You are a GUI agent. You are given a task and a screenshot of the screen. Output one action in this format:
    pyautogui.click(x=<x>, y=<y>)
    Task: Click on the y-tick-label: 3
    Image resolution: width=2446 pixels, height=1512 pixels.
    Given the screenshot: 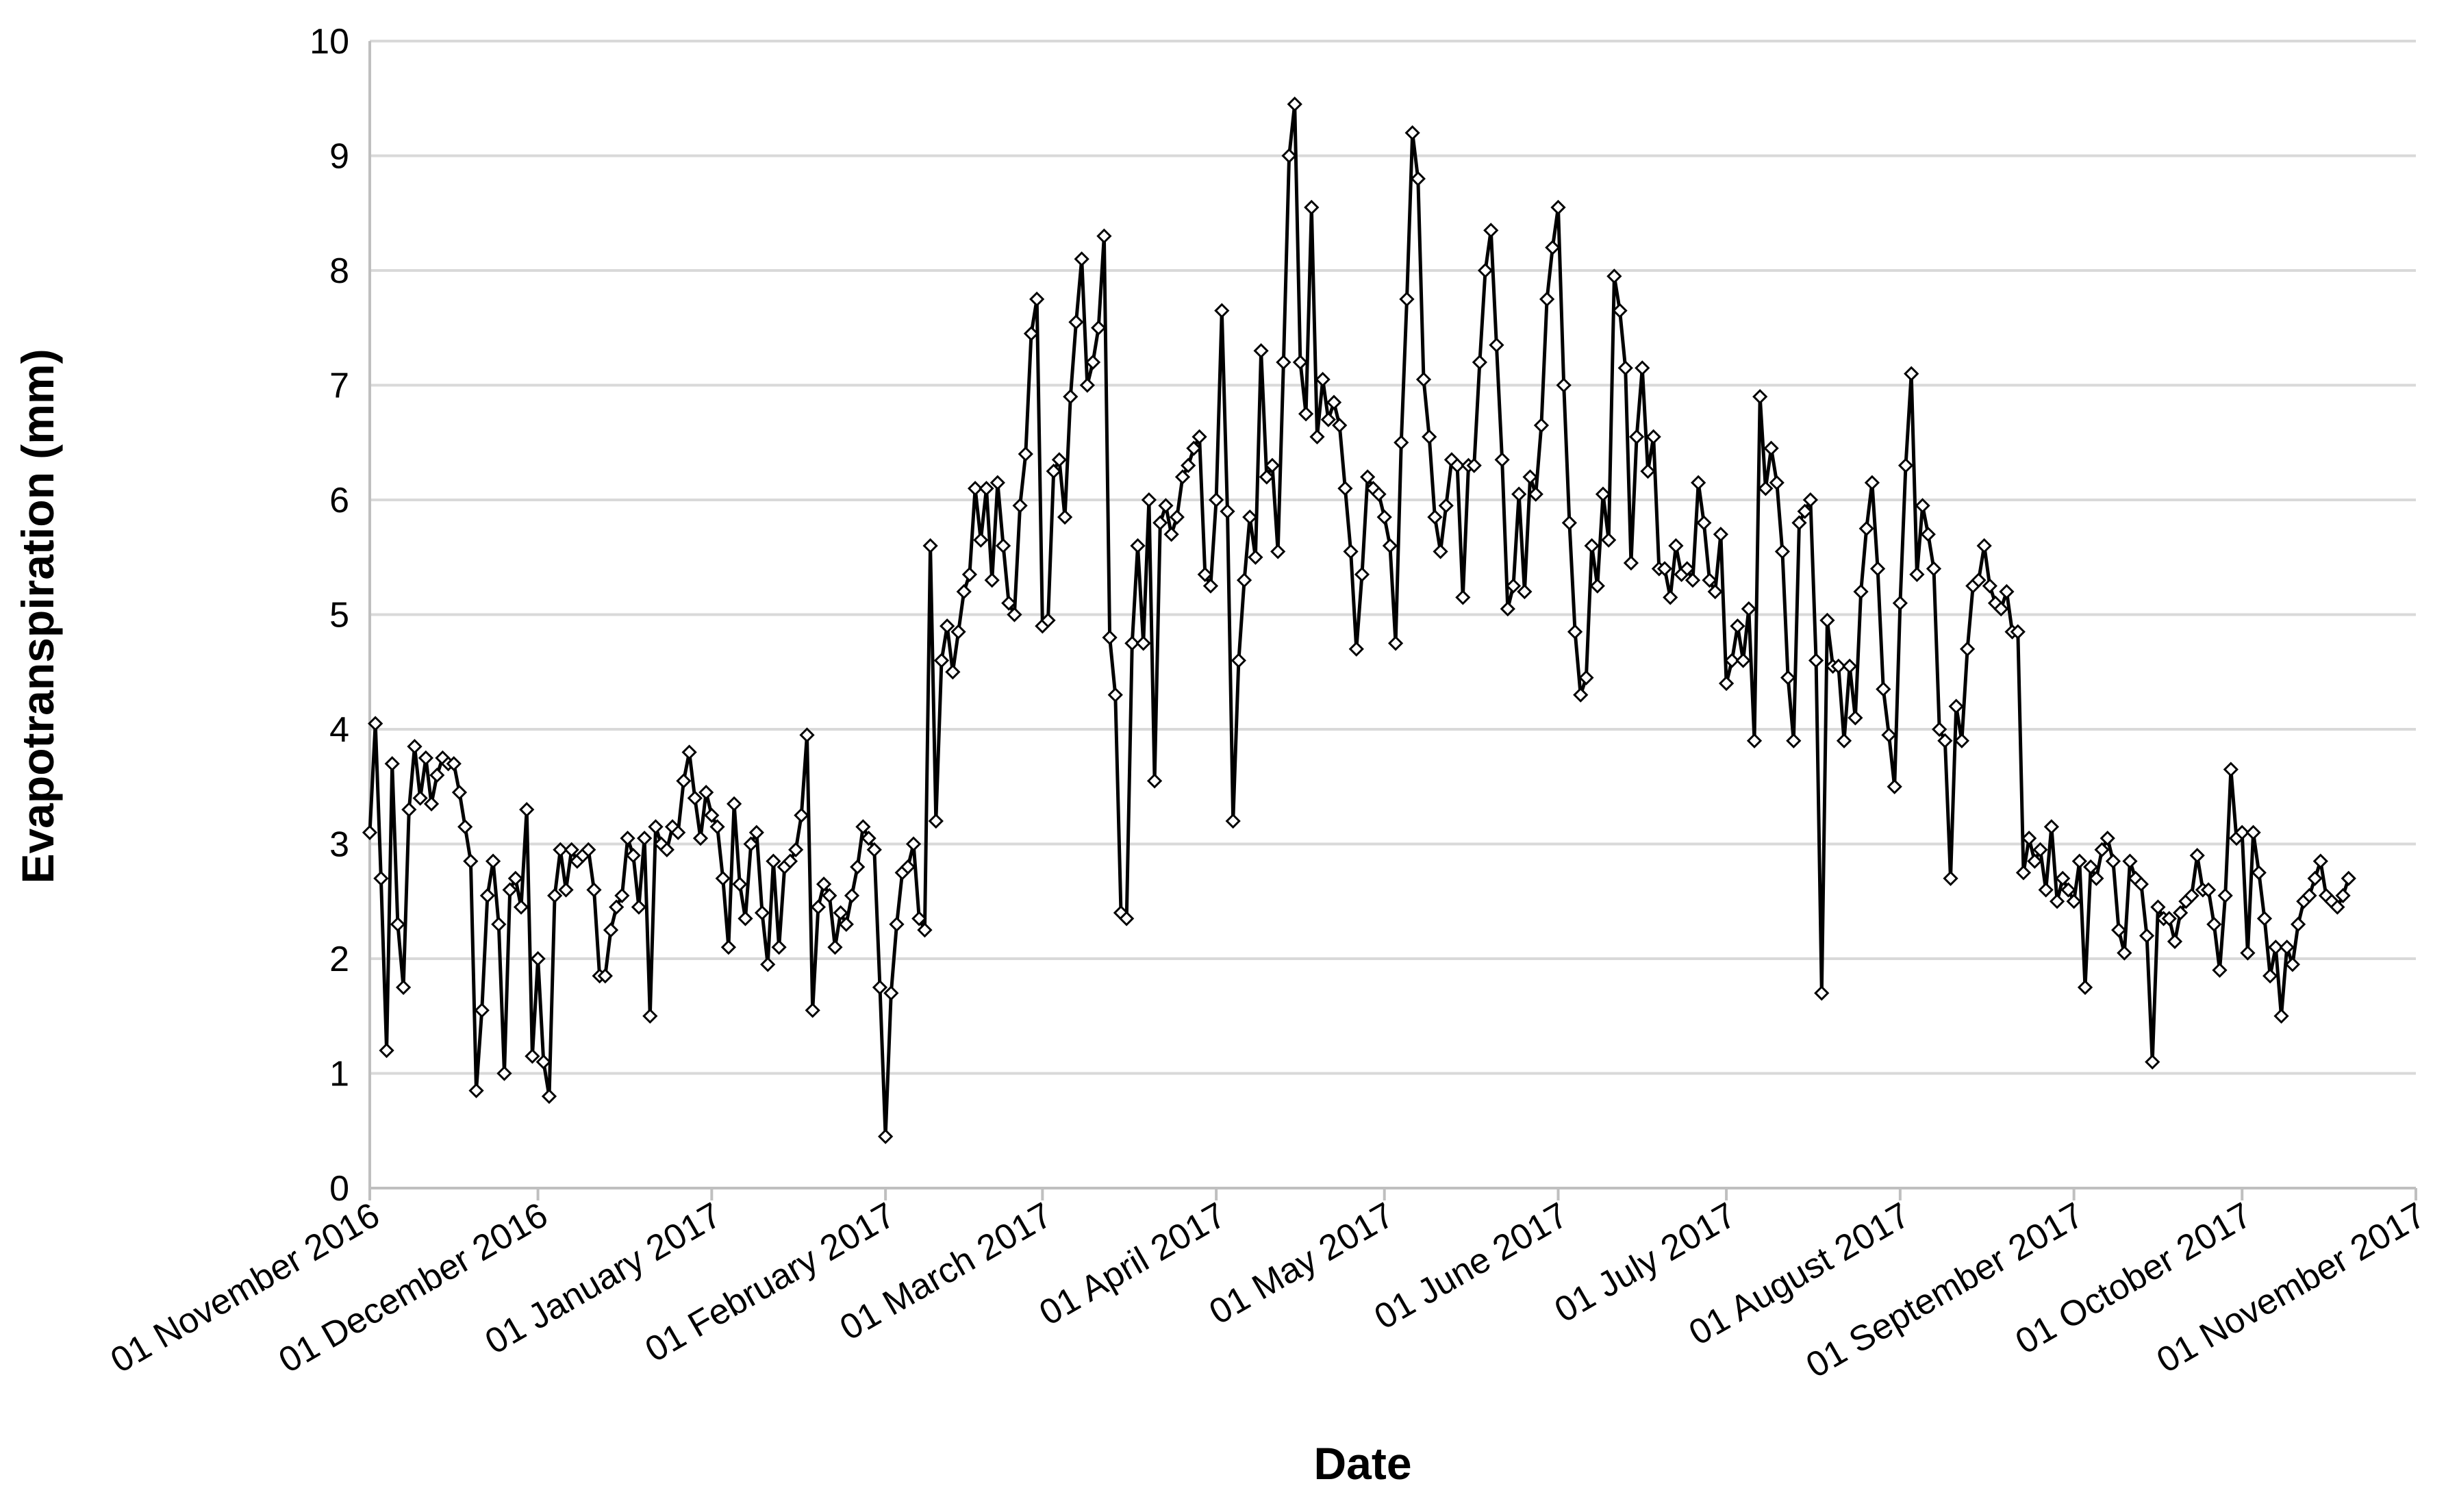 What is the action you would take?
    pyautogui.click(x=339, y=845)
    